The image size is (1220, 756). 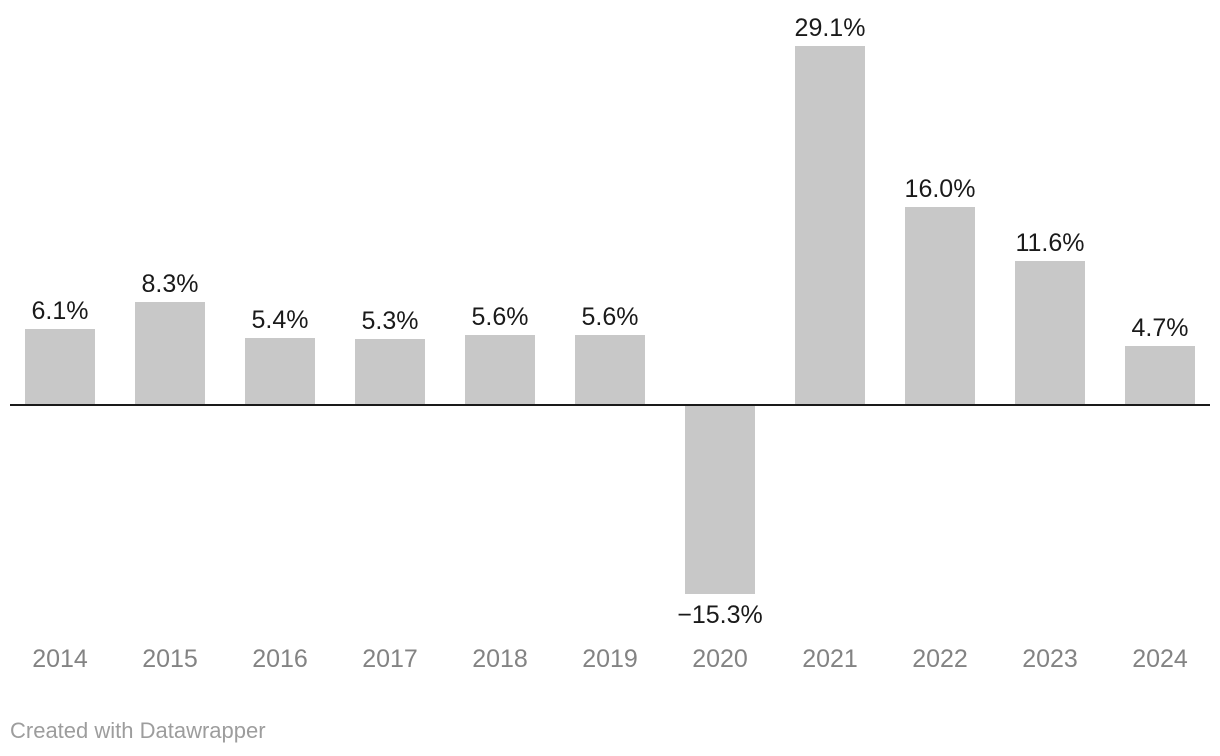 I want to click on value-label-2021: 29.1%, so click(x=830, y=28).